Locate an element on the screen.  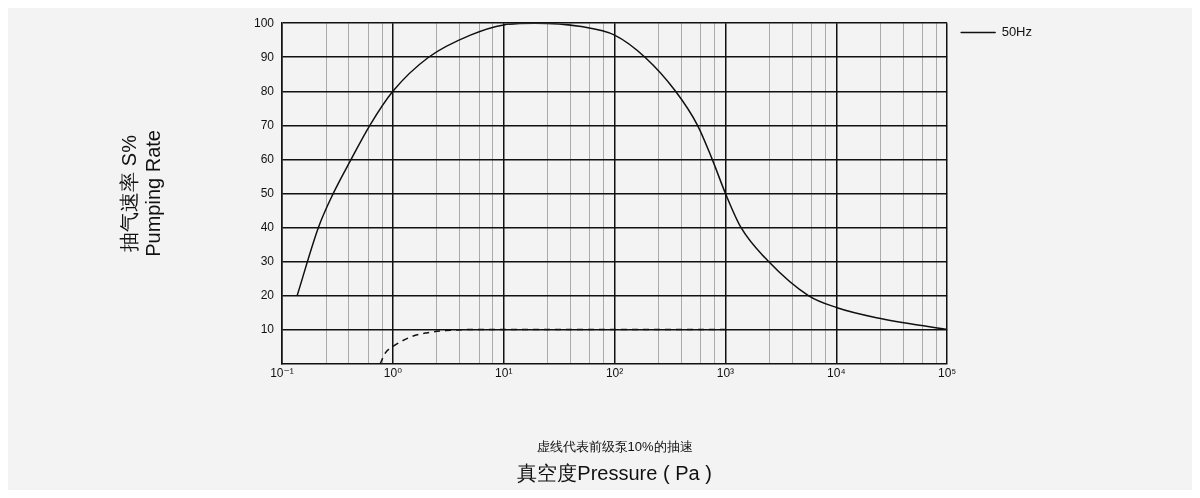
x-tick-label: 10⁵ is located at coordinates (947, 373).